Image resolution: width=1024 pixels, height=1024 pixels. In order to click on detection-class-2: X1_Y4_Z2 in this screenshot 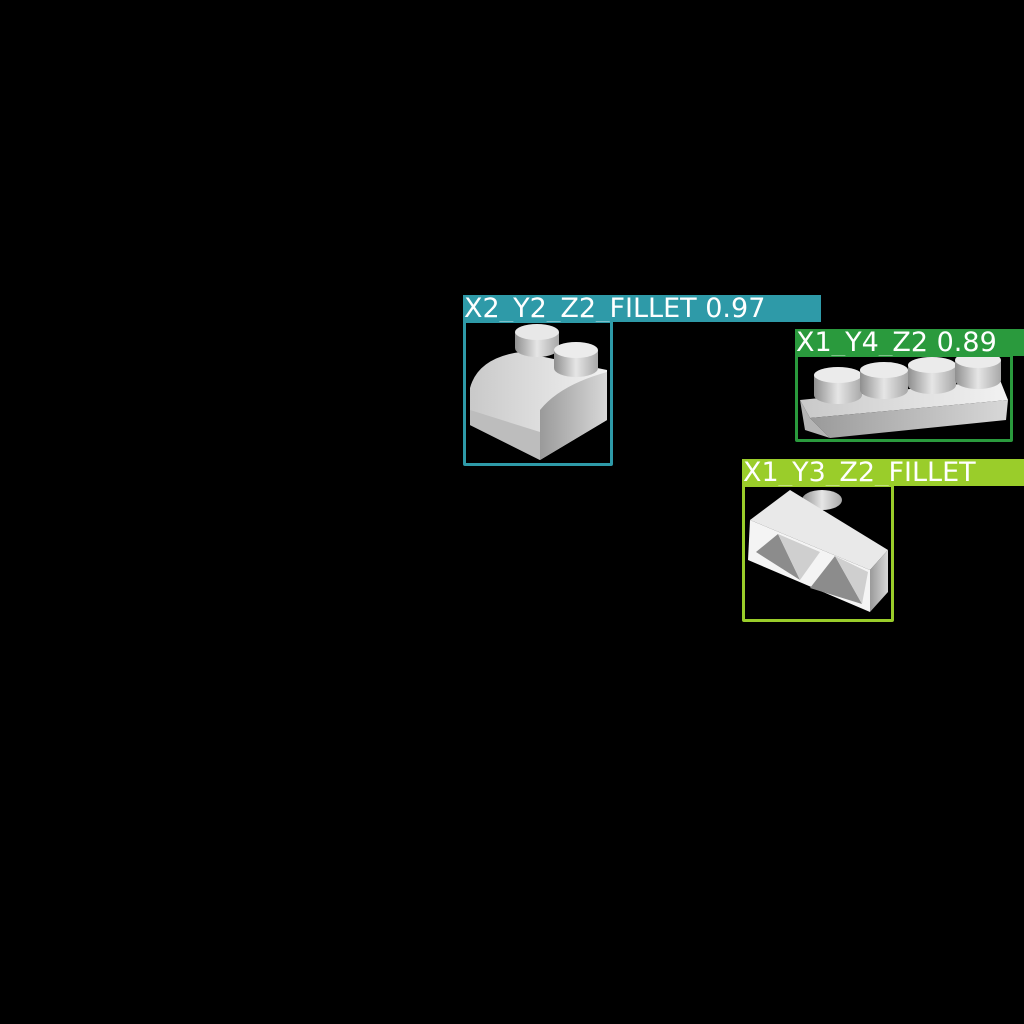, I will do `click(862, 342)`.